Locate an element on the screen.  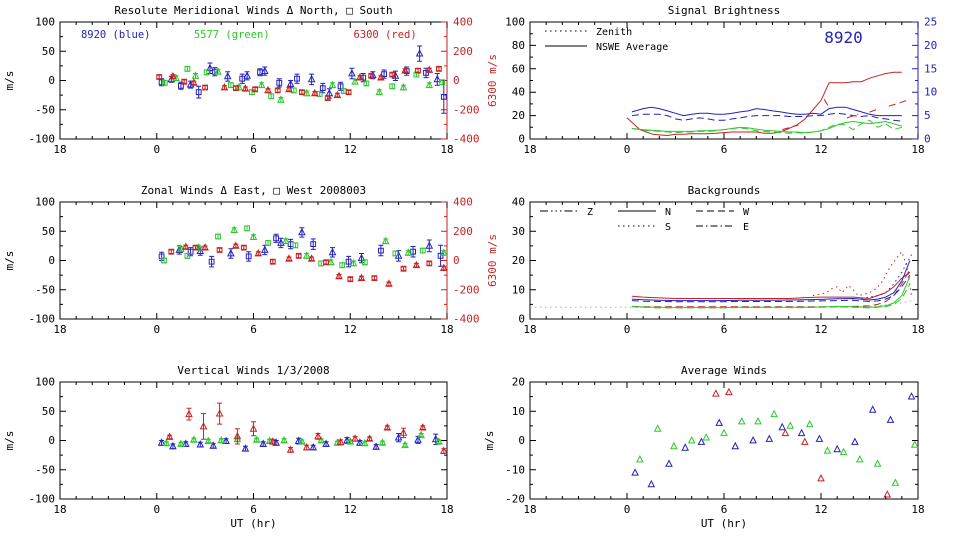
panel-title: Vertical Winds 1/3/2008 is located at coordinates (253, 370).